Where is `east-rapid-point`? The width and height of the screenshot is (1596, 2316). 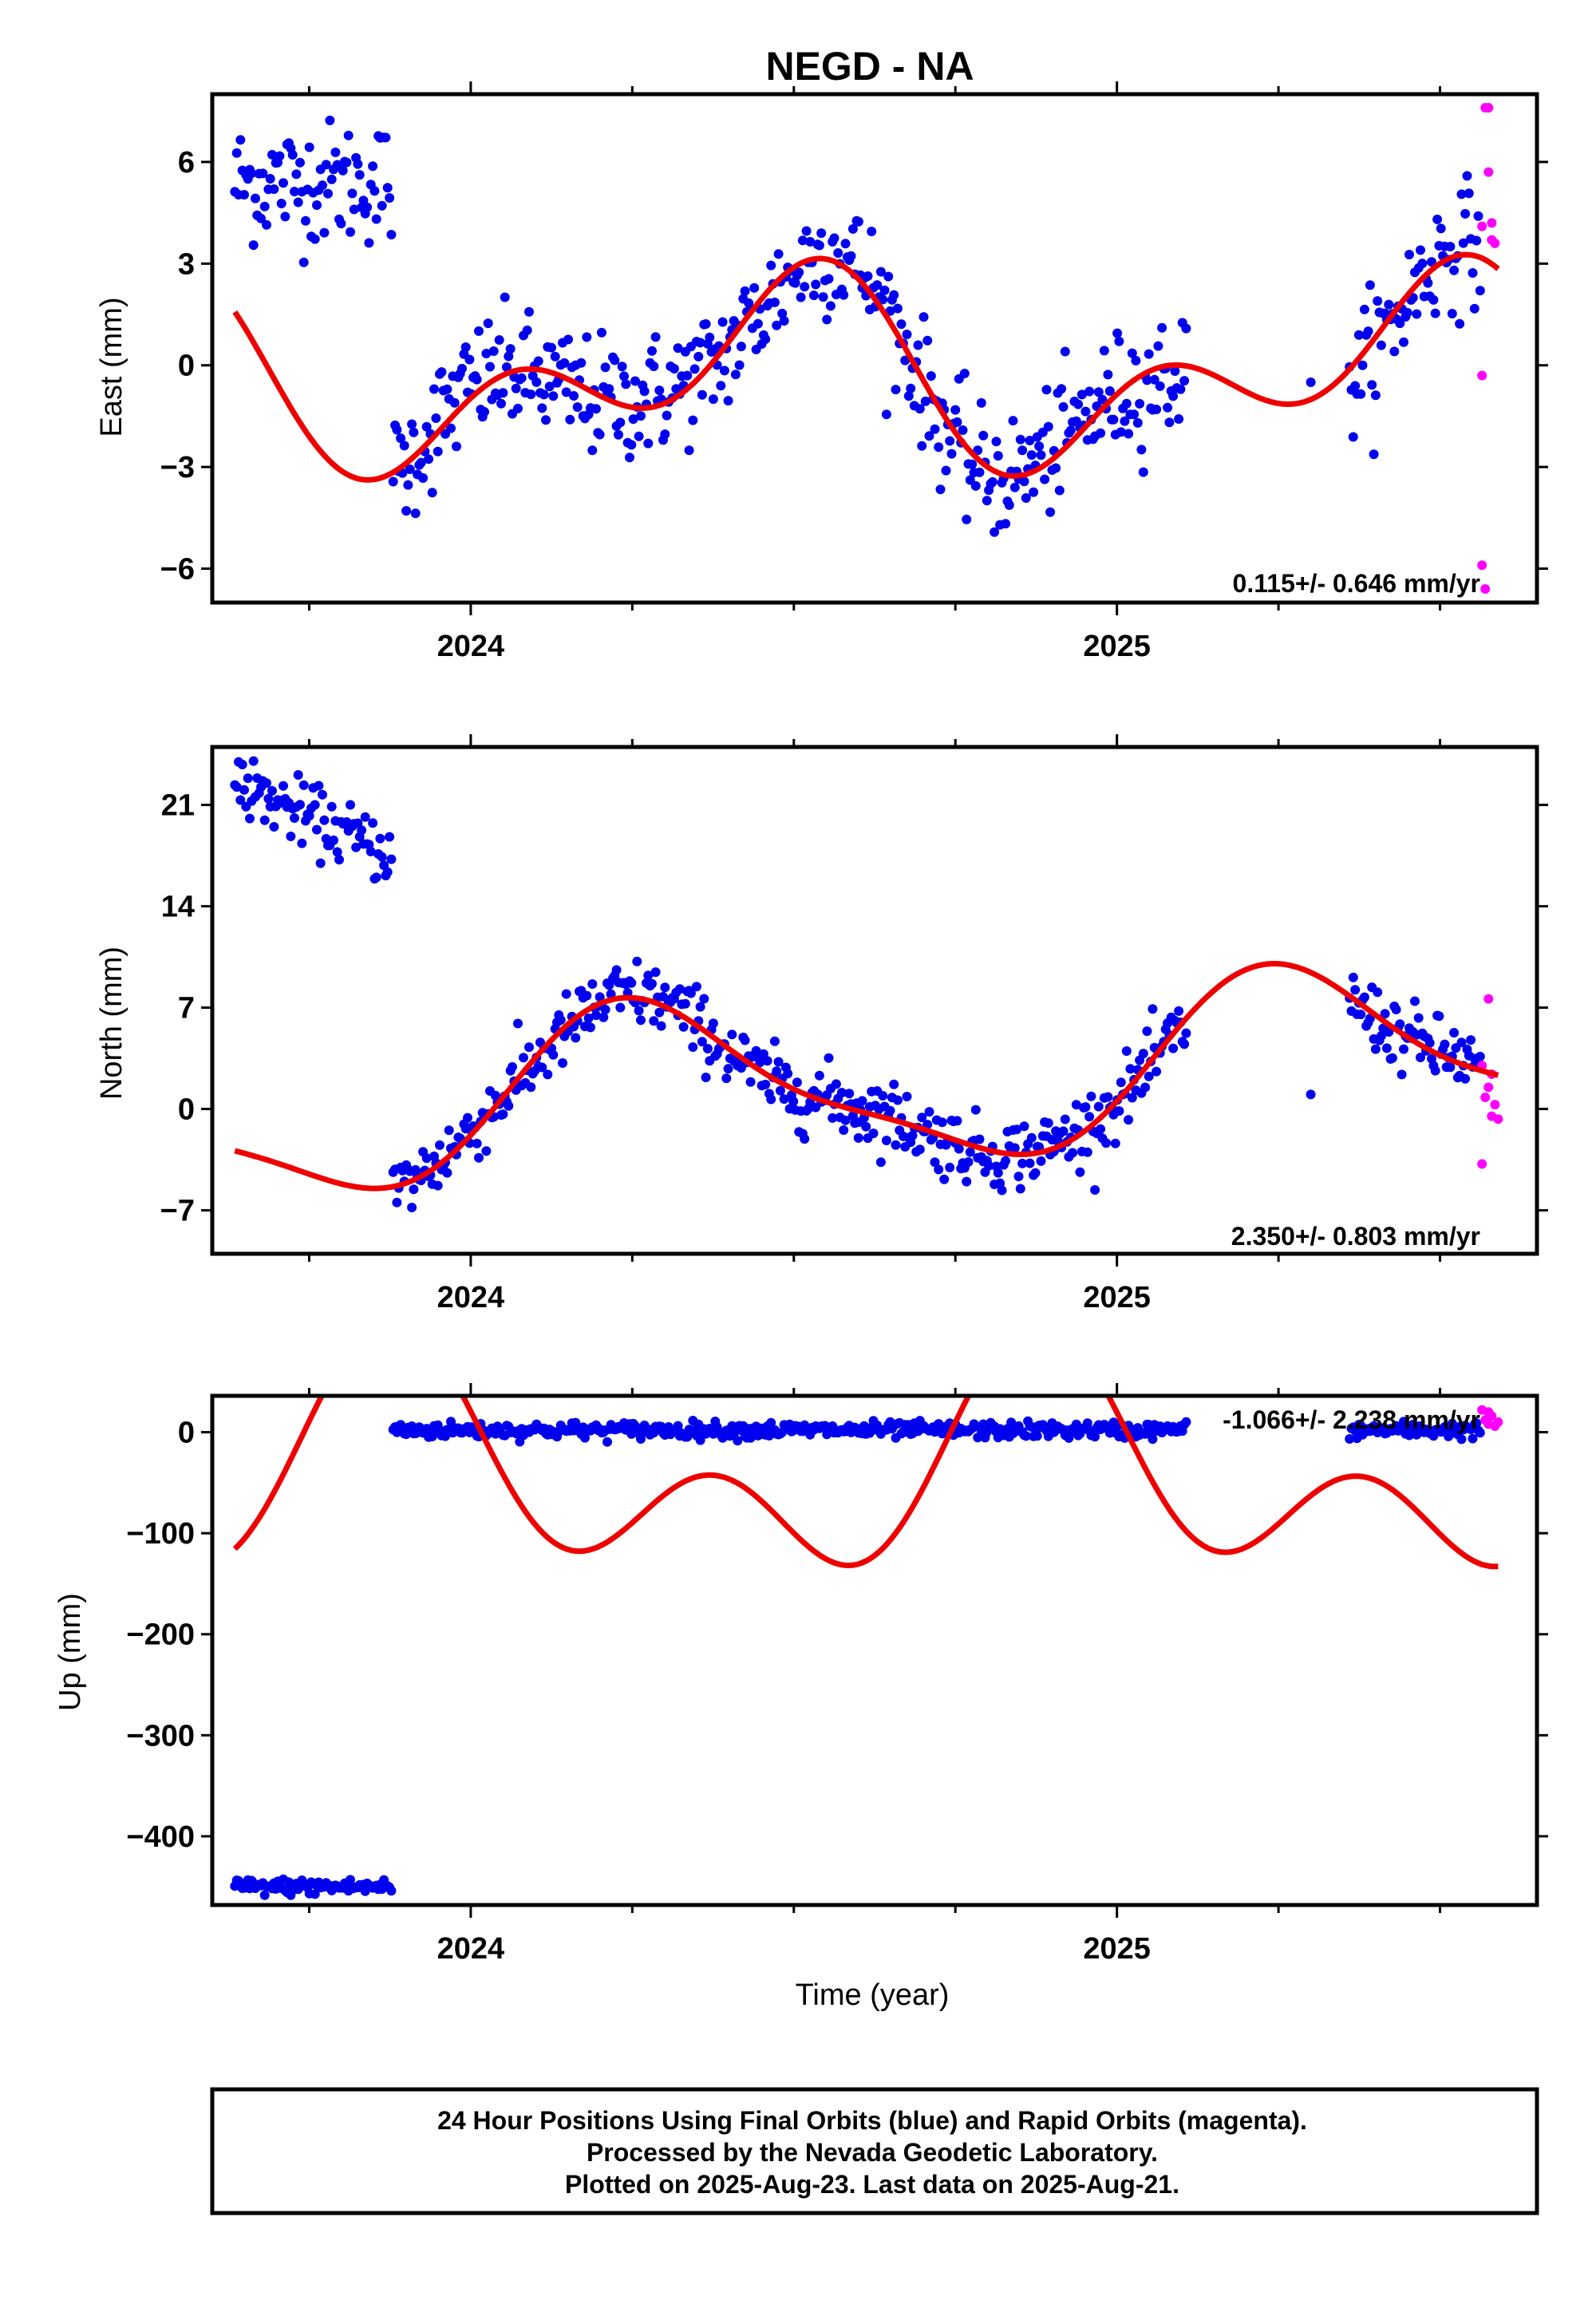 east-rapid-point is located at coordinates (1482, 565).